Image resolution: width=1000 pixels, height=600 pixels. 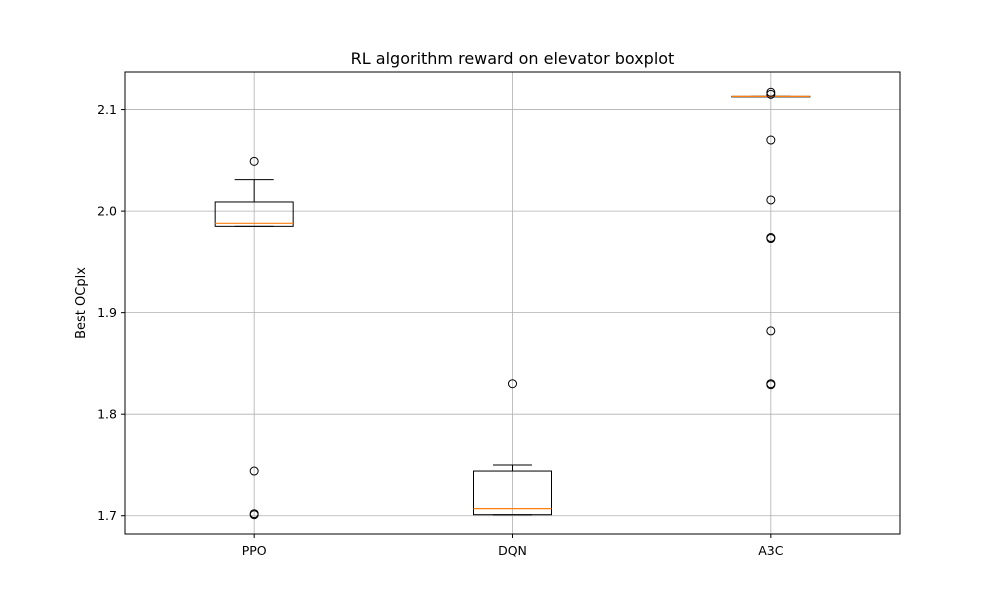 What do you see at coordinates (107, 109) in the screenshot?
I see `y-tick-label: 2.1` at bounding box center [107, 109].